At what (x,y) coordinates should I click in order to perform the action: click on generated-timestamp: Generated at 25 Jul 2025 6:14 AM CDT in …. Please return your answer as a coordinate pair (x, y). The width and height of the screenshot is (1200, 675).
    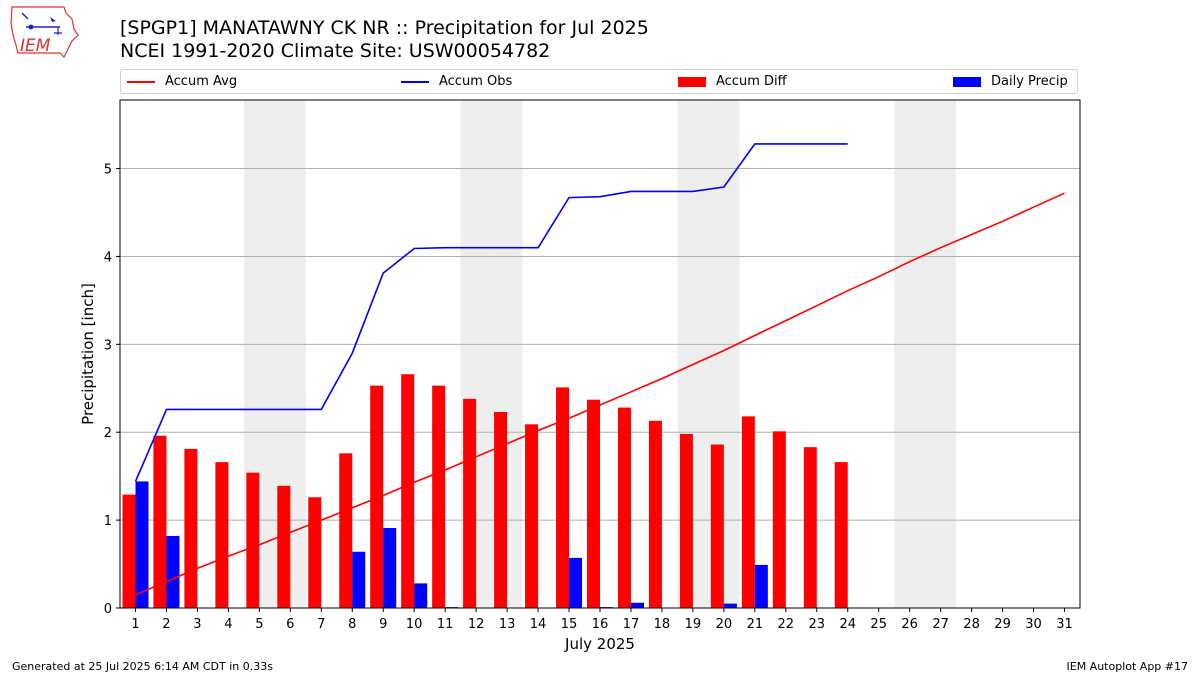
    Looking at the image, I should click on (142, 666).